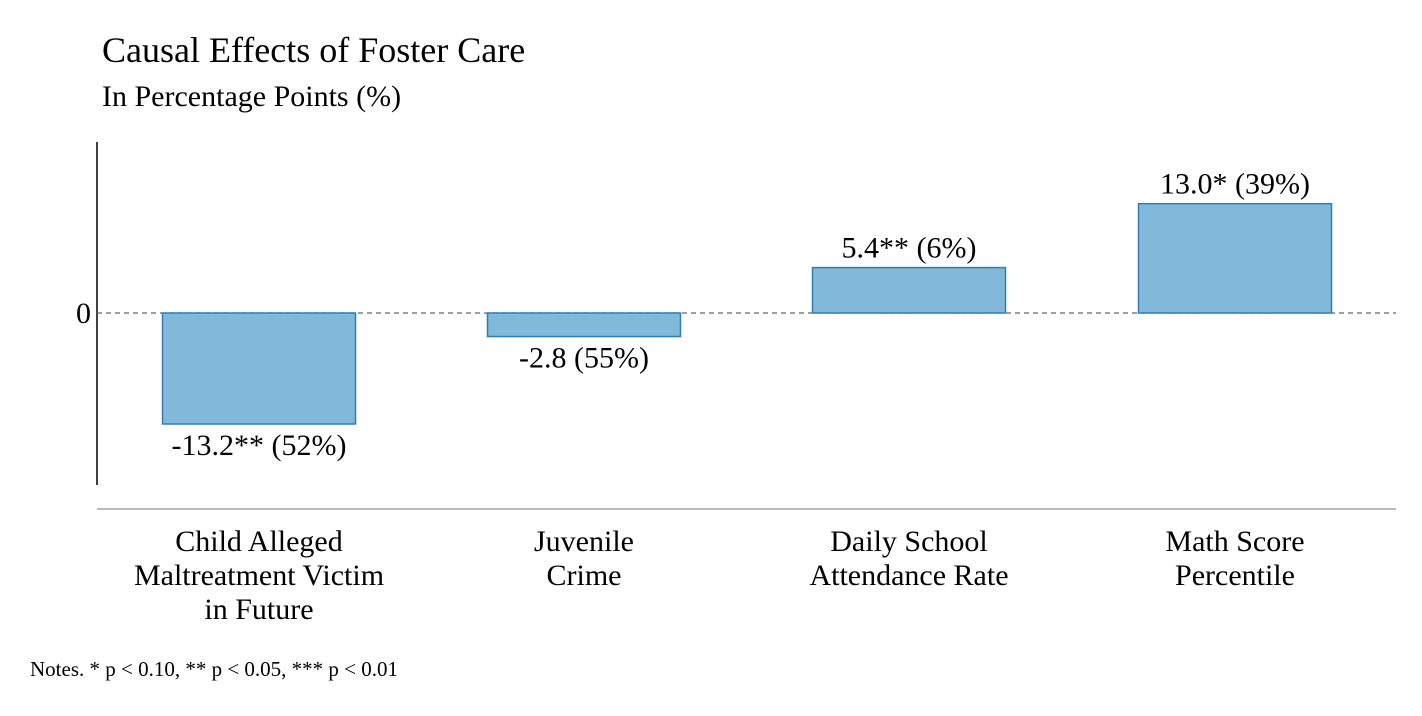 Image resolution: width=1422 pixels, height=716 pixels. Describe the element at coordinates (259, 541) in the screenshot. I see `category-label: Child Alleged` at that location.